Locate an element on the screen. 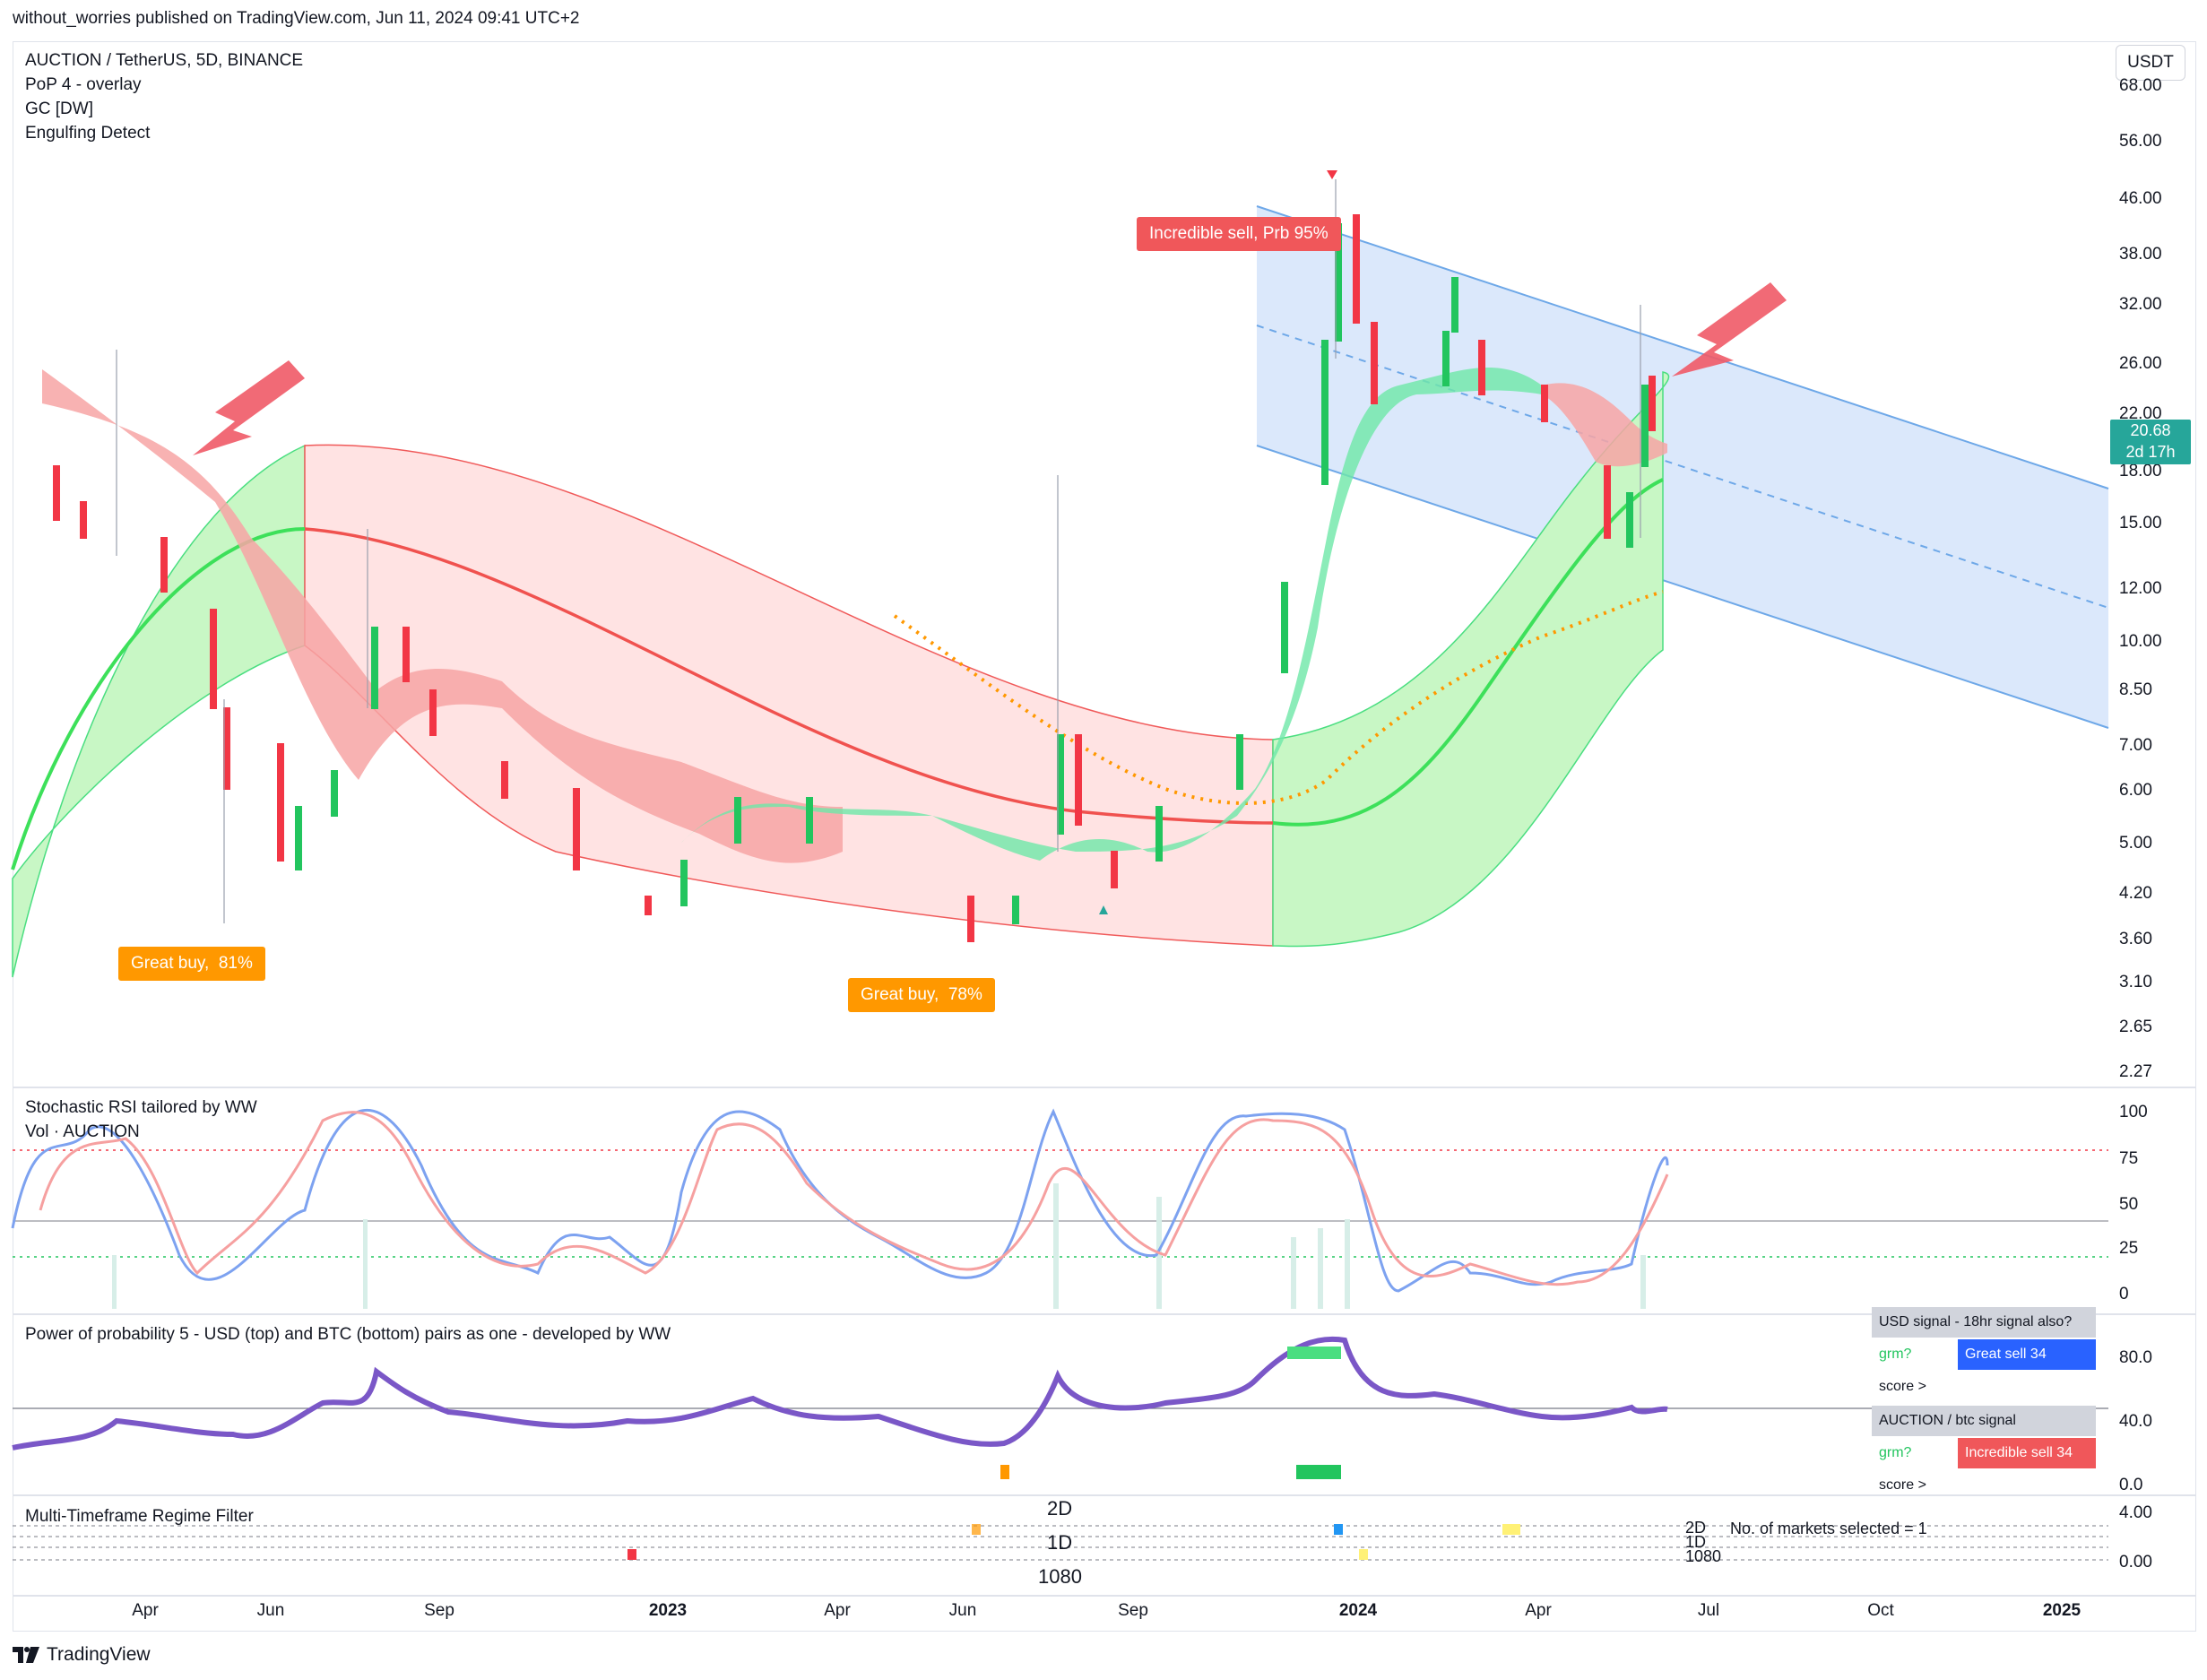 The image size is (2207, 1680). price-tick: 26.00 is located at coordinates (2140, 363).